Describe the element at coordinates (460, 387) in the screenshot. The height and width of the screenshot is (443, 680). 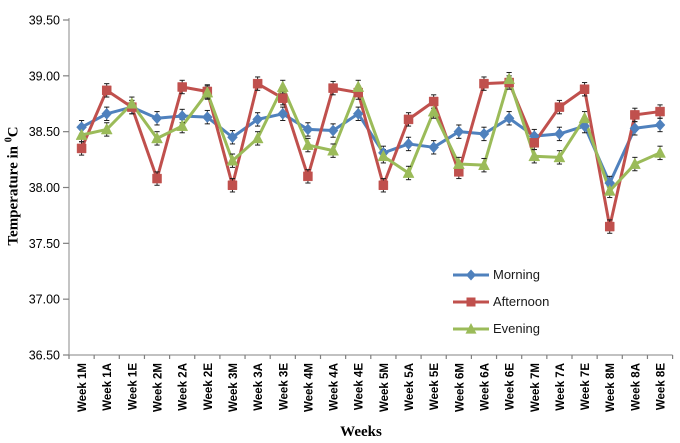
I see `x-category-label: Week 6M` at that location.